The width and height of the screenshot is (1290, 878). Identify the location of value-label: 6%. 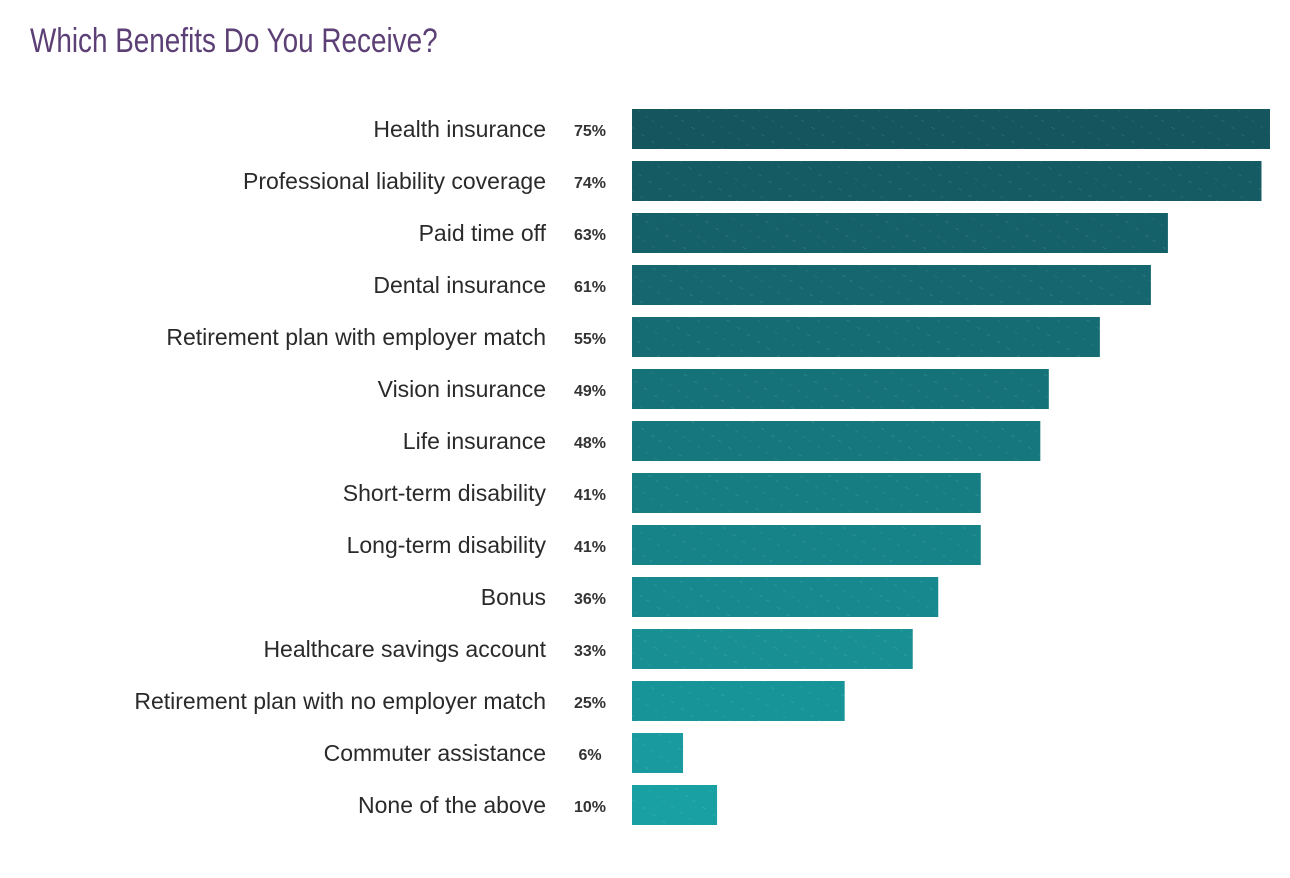
(589, 755).